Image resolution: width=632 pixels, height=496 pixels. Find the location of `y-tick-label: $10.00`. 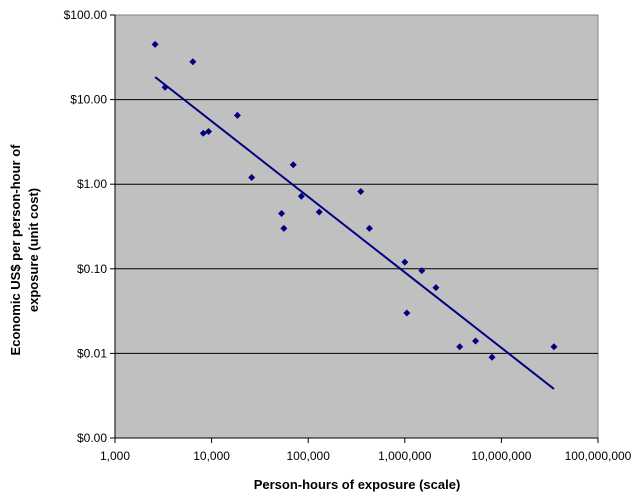

y-tick-label: $10.00 is located at coordinates (88, 100).